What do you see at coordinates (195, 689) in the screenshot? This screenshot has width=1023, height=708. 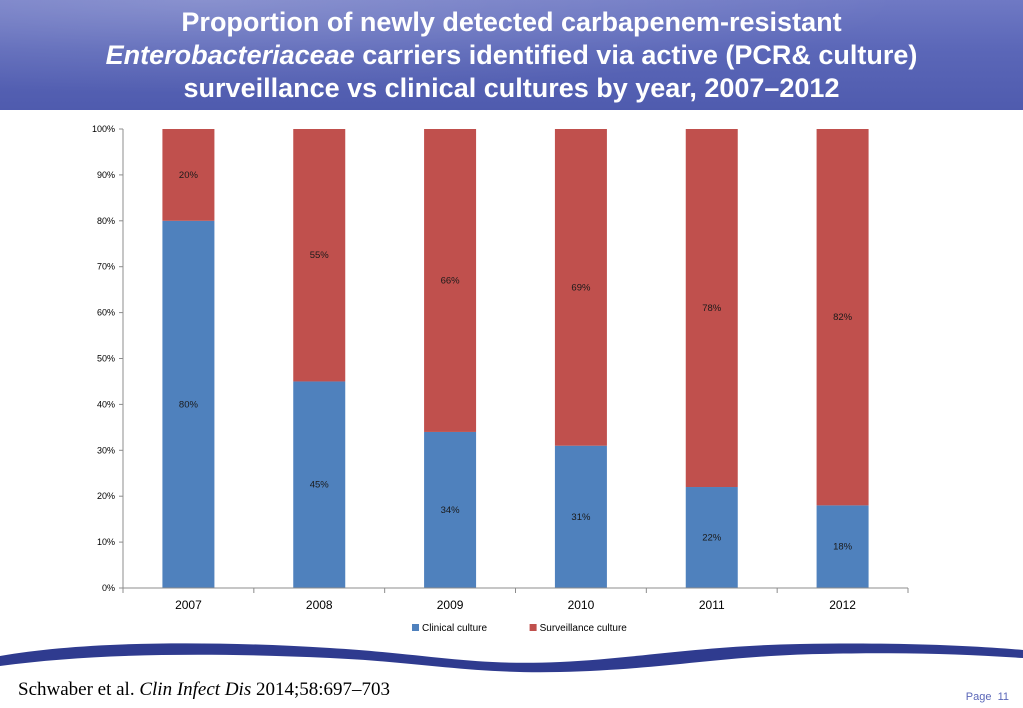 I see `citation-journal: Clin Infect Dis` at bounding box center [195, 689].